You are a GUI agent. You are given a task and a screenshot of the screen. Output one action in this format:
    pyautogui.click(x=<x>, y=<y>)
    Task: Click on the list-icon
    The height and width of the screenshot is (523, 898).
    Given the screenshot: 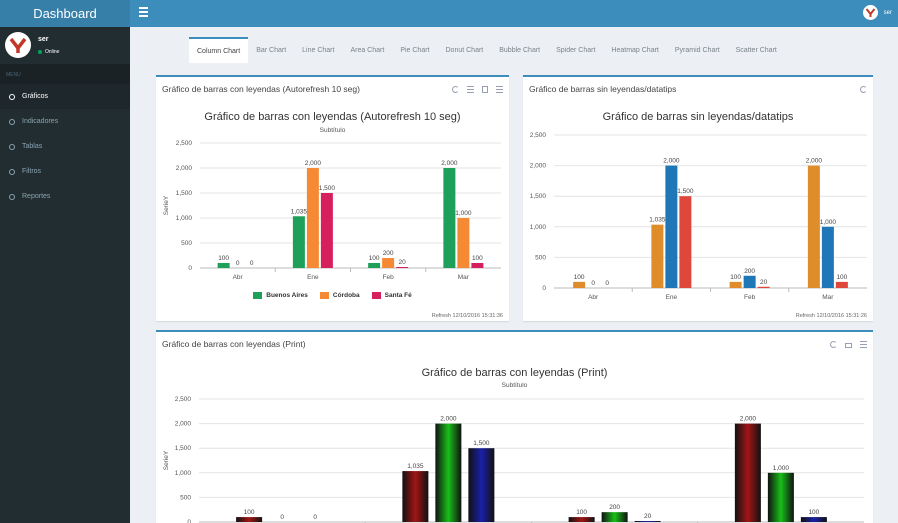 What is the action you would take?
    pyautogui.click(x=470, y=89)
    